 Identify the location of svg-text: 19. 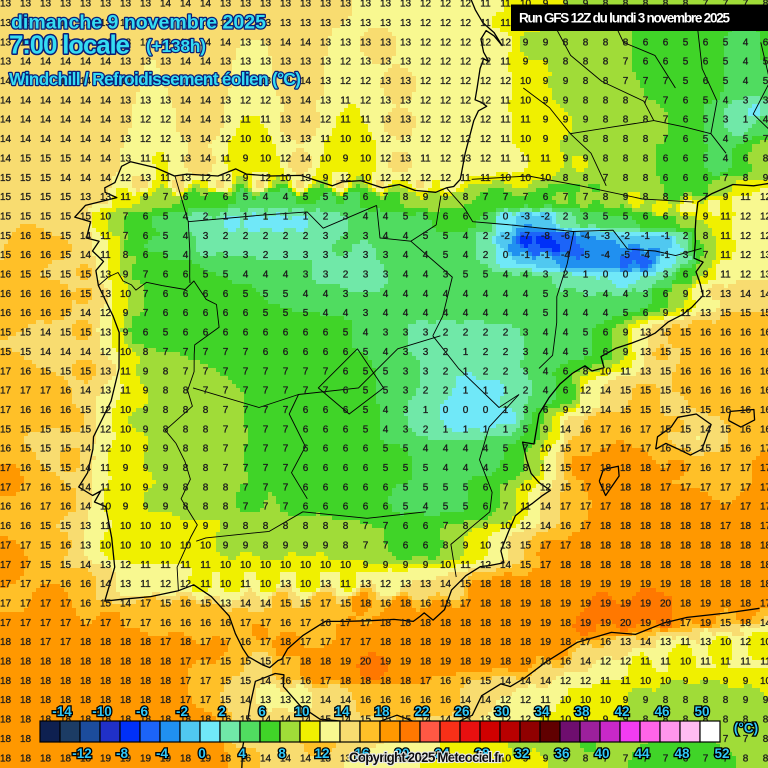
(206, 758).